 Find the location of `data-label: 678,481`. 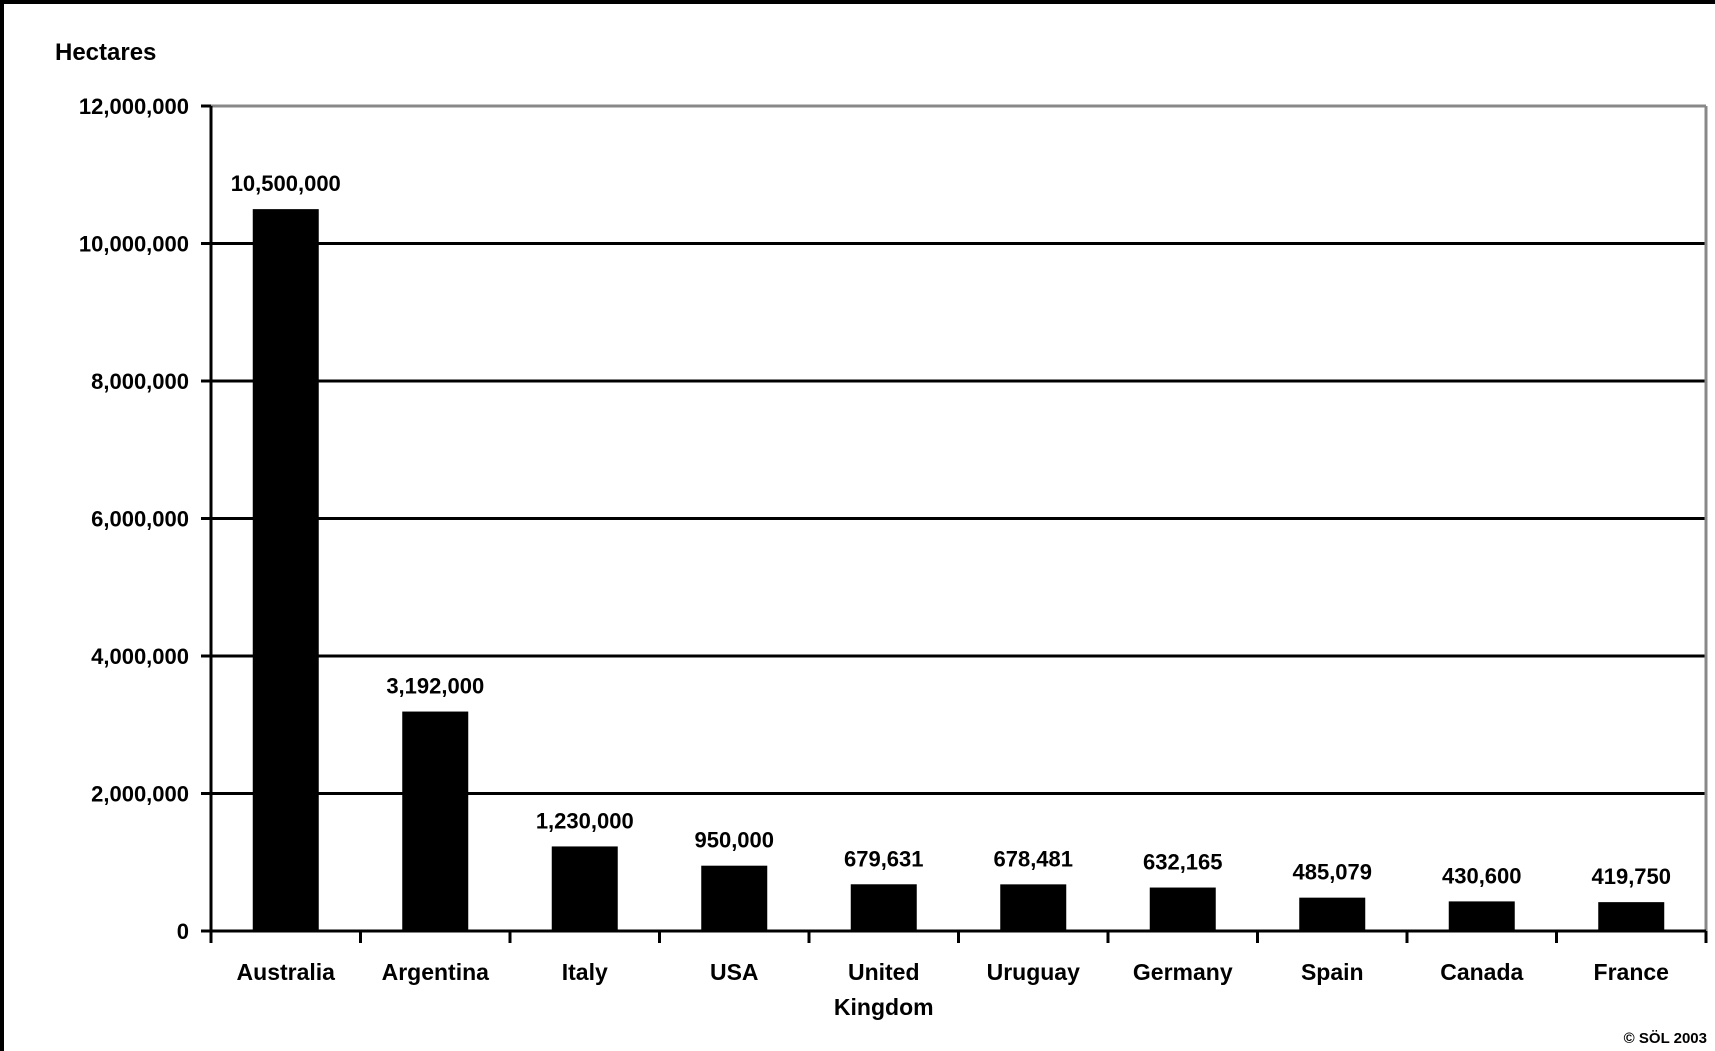

data-label: 678,481 is located at coordinates (1033, 858).